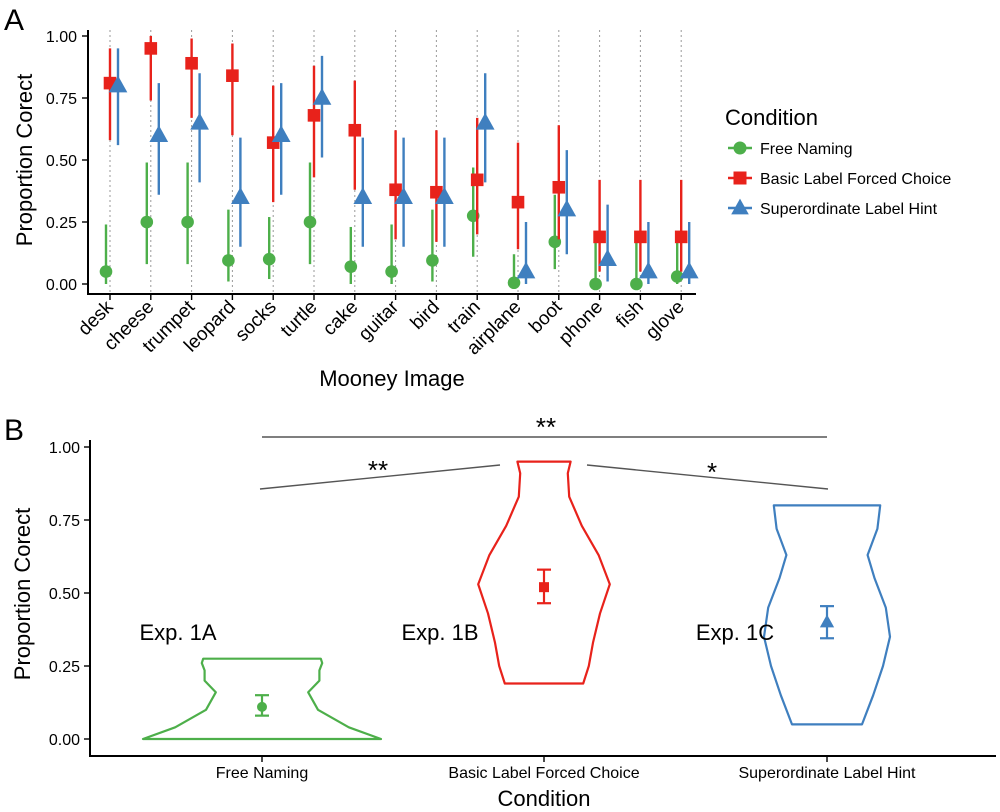  I want to click on violin-group-superordinate-label-hint: Exp. 1C, so click(794, 615).